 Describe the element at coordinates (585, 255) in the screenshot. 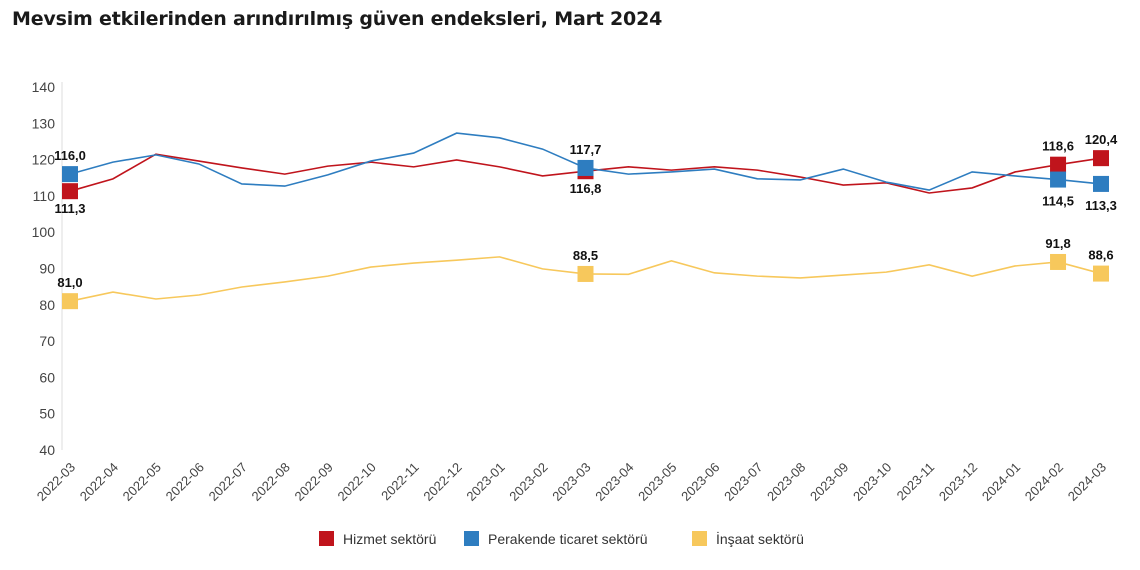

I see `data-label: 88,5` at that location.